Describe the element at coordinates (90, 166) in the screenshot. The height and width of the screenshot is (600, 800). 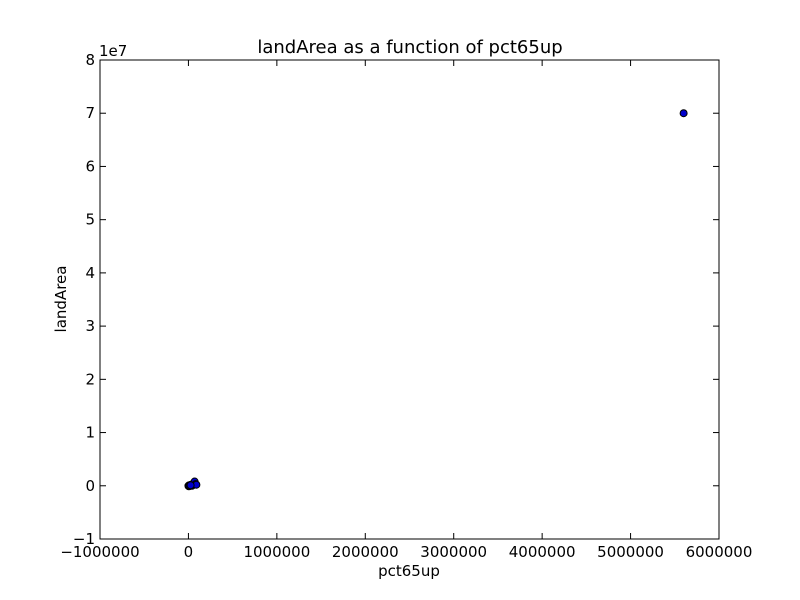
I see `y-tick-label: 6` at that location.